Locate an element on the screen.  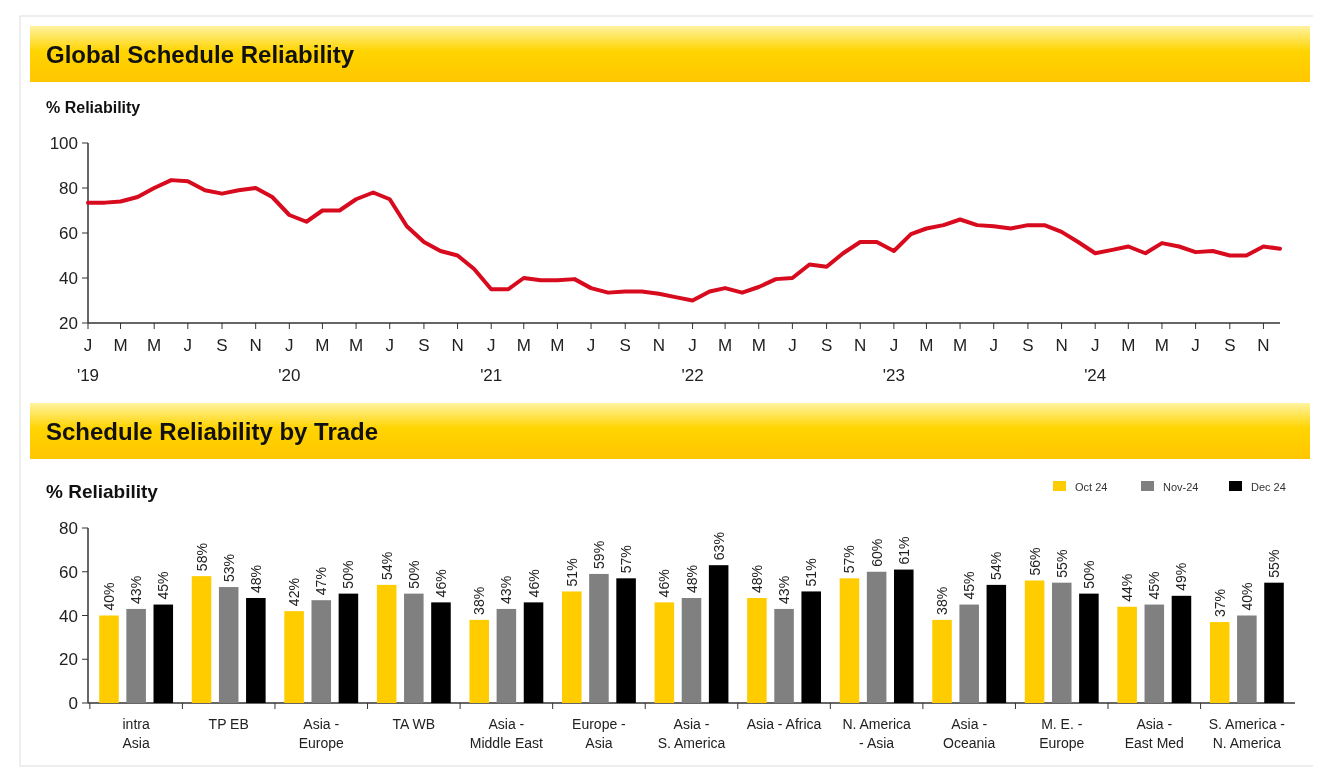
y-tick-label: 100 is located at coordinates (63, 143).